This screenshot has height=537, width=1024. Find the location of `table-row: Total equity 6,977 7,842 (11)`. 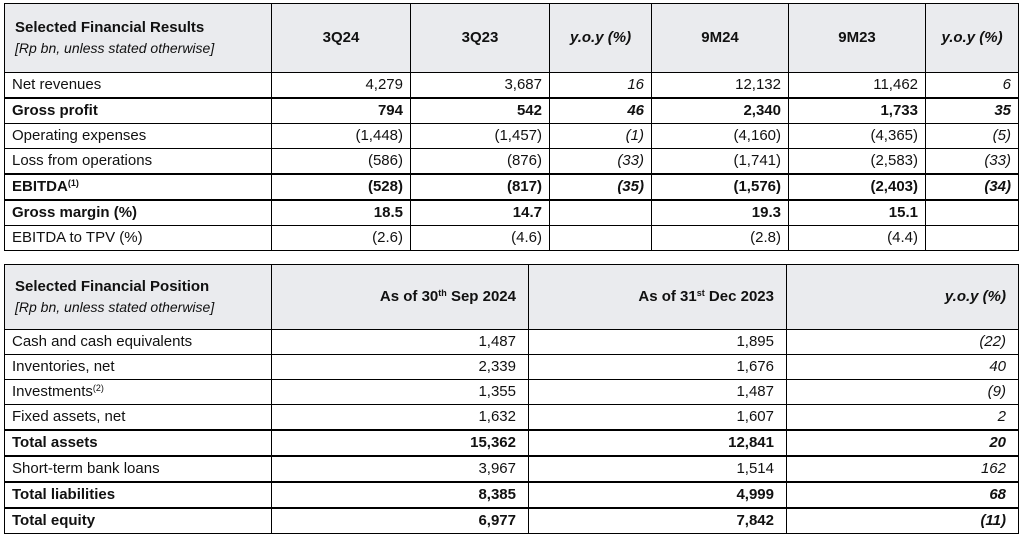

table-row: Total equity 6,977 7,842 (11) is located at coordinates (511, 520).